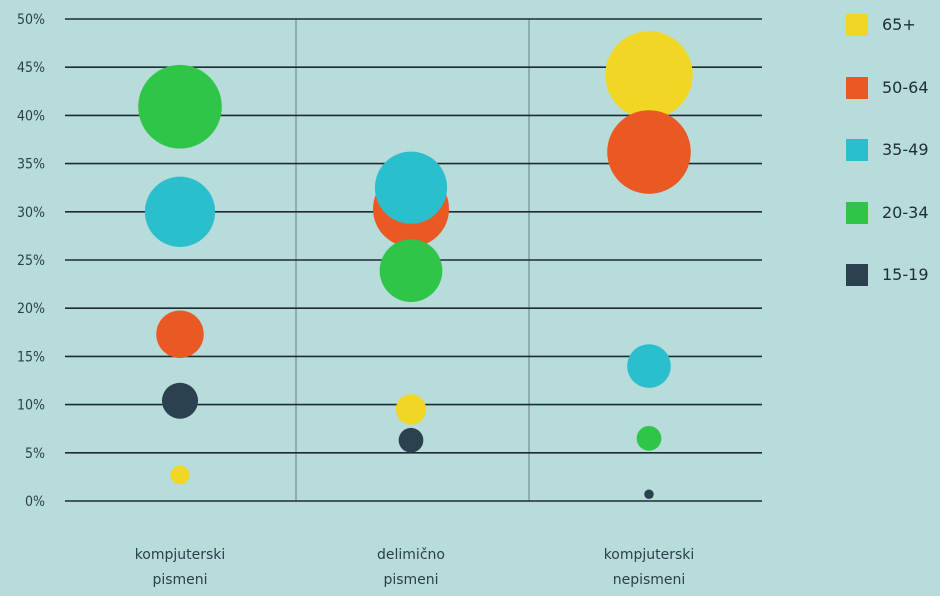 The height and width of the screenshot is (596, 940). What do you see at coordinates (31, 309) in the screenshot?
I see `y-tick-label: 20%` at bounding box center [31, 309].